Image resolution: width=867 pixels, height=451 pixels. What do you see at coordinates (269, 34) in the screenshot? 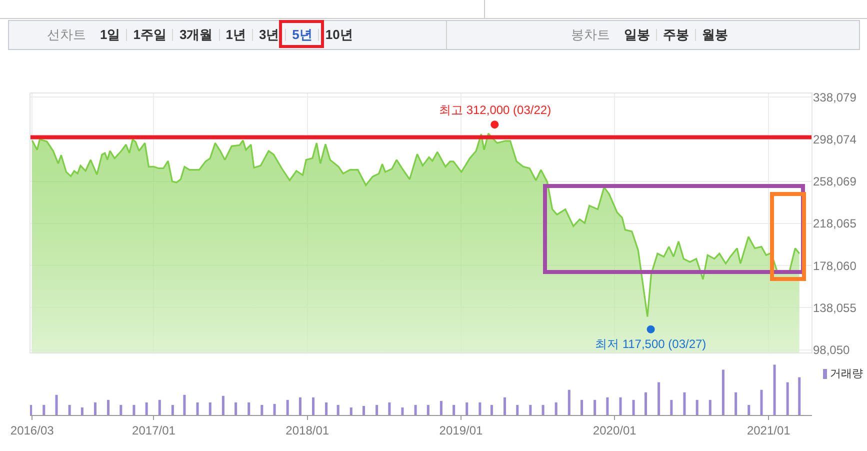
I see `text: 3년` at bounding box center [269, 34].